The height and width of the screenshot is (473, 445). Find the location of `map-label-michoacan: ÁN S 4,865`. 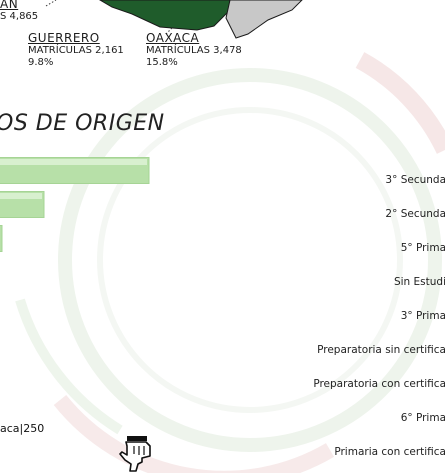

map-label-michoacan: ÁN S 4,865 is located at coordinates (19, 11).